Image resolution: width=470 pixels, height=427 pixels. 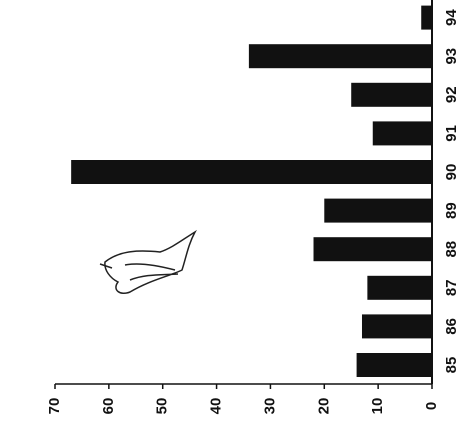 What do you see at coordinates (451, 249) in the screenshot?
I see `category-label: 88` at bounding box center [451, 249].